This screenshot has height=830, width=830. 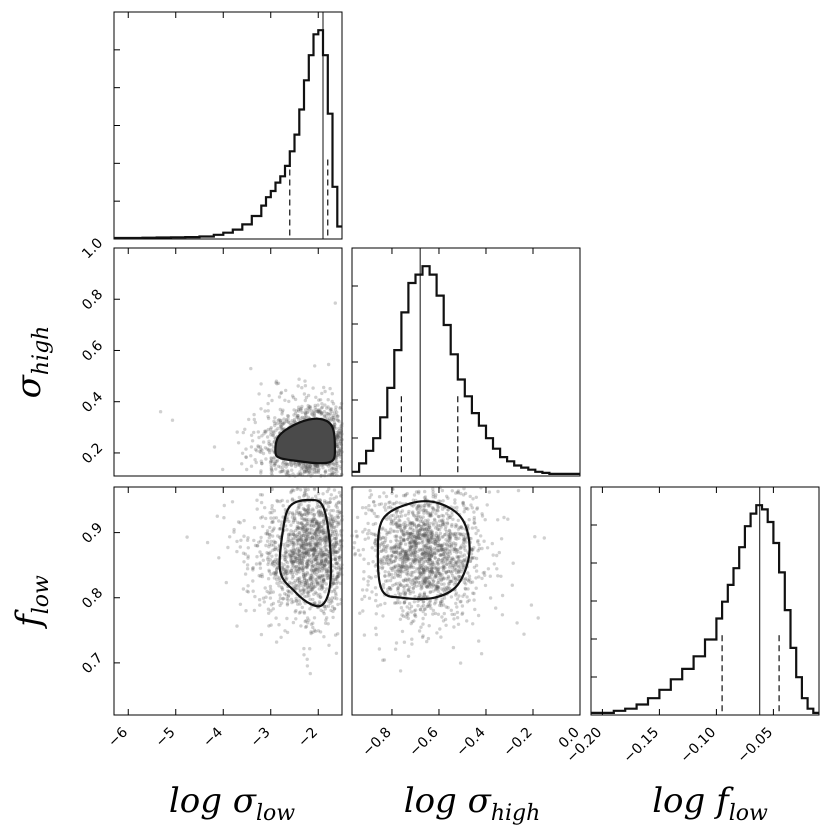 I want to click on x-tick-label-log_sigma_high-3: −0.2, so click(x=517, y=742).